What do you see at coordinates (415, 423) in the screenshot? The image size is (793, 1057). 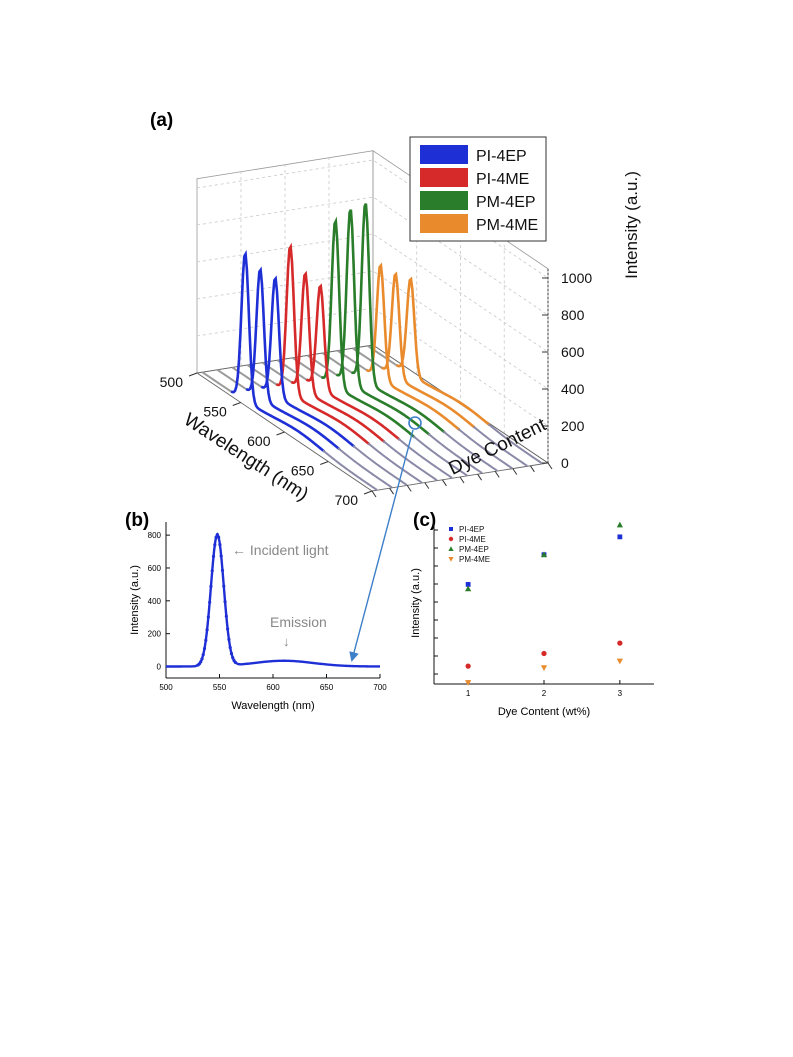 I see `zoom-circle` at bounding box center [415, 423].